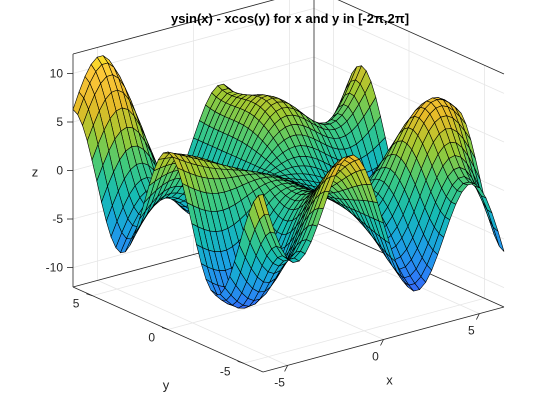 The height and width of the screenshot is (420, 560). Describe the element at coordinates (35, 172) in the screenshot. I see `z-axis-label: z` at that location.